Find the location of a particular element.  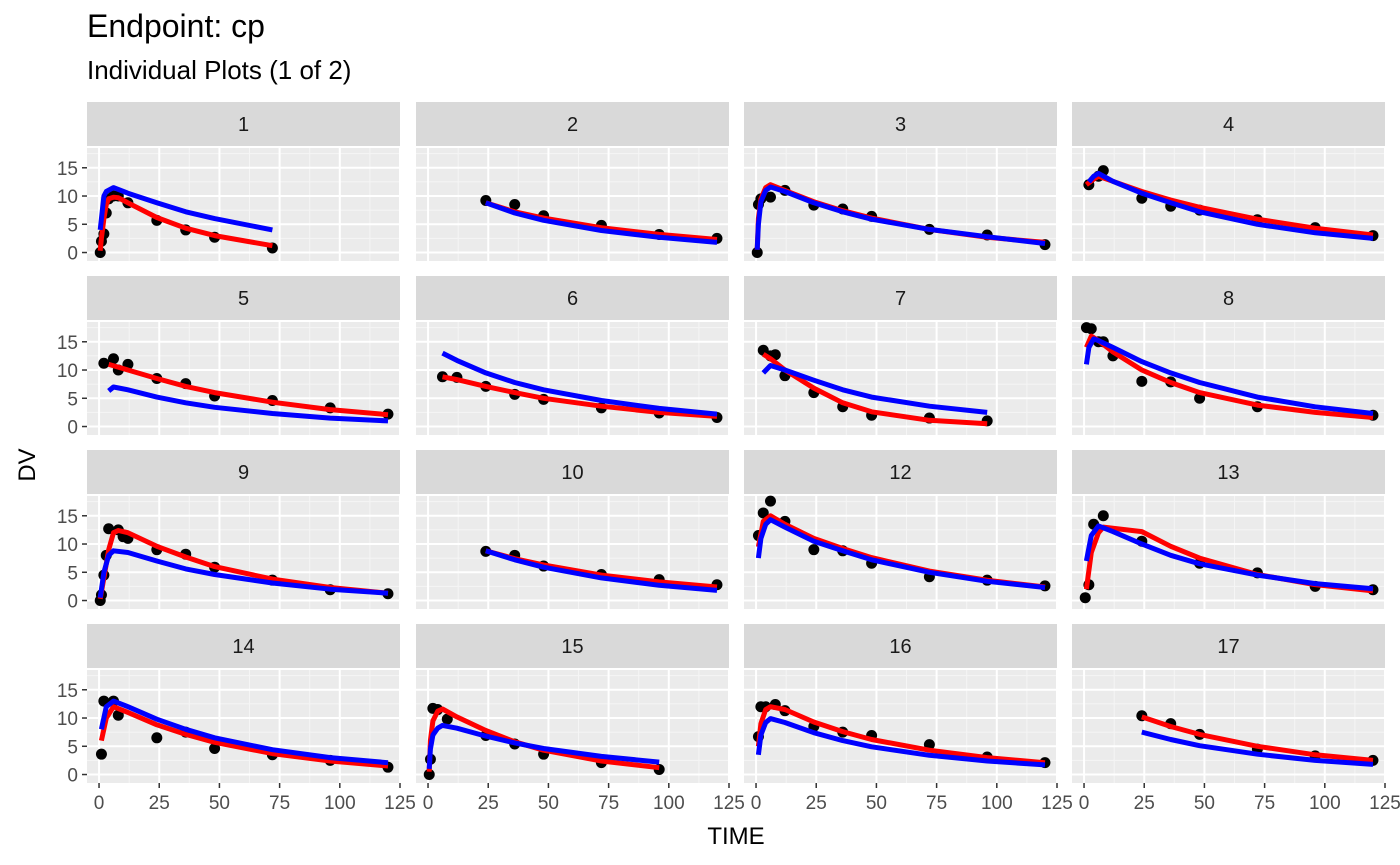

panel-strip-label: 5 is located at coordinates (243, 299).